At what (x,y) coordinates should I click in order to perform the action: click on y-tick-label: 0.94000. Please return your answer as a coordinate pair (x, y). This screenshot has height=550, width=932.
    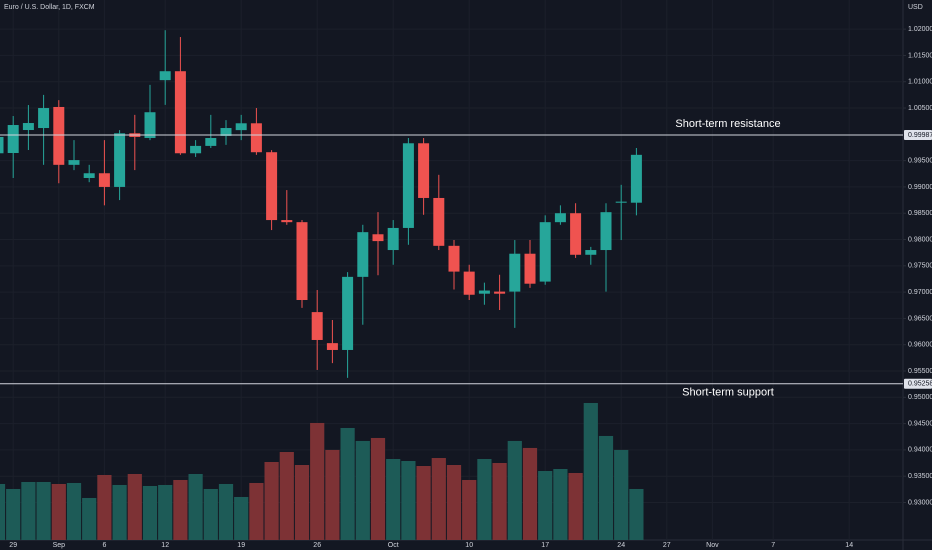
    Looking at the image, I should click on (920, 450).